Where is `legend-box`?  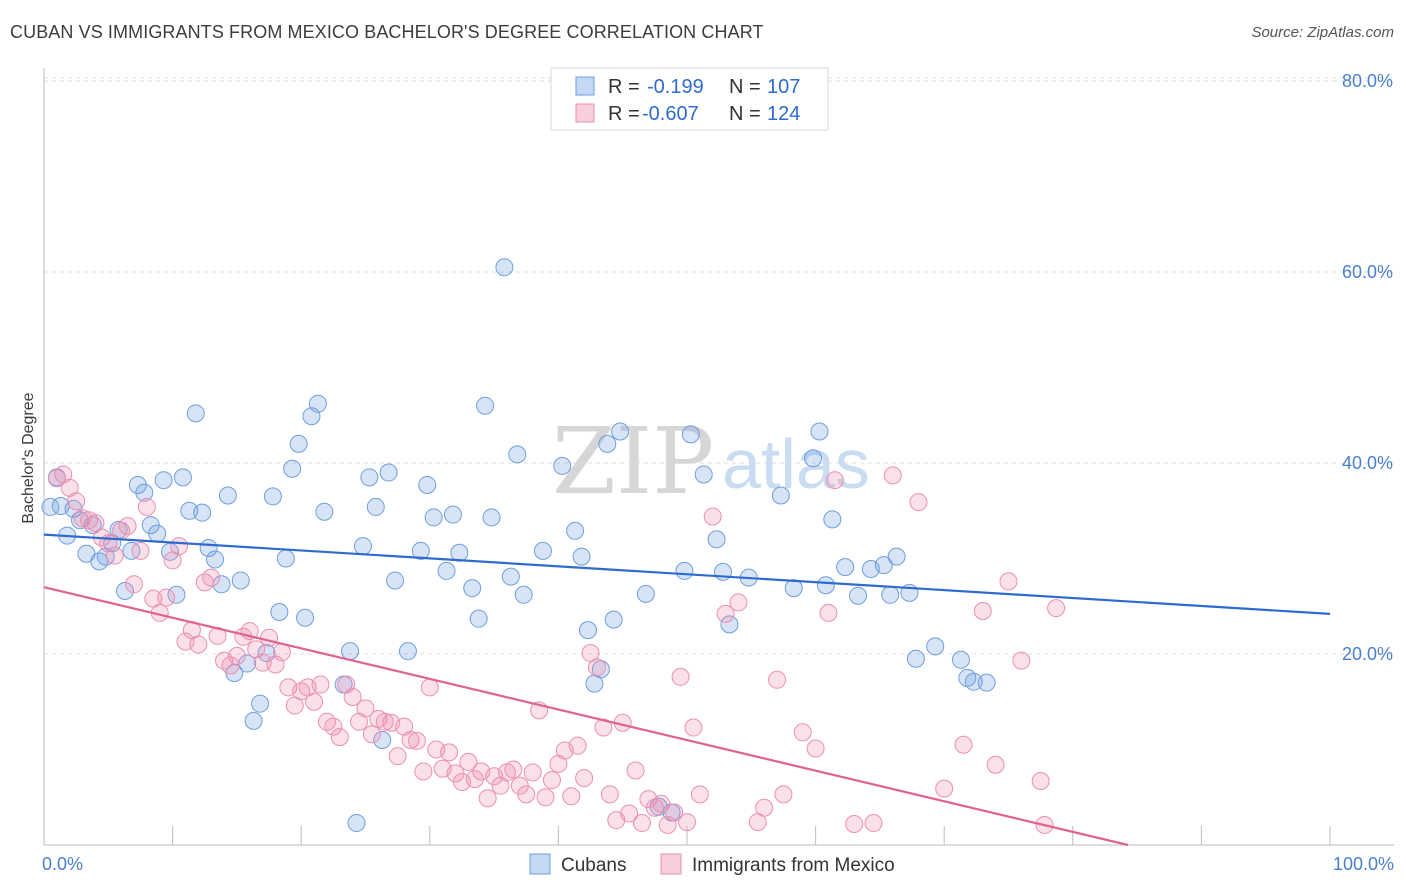 legend-box is located at coordinates (689, 99).